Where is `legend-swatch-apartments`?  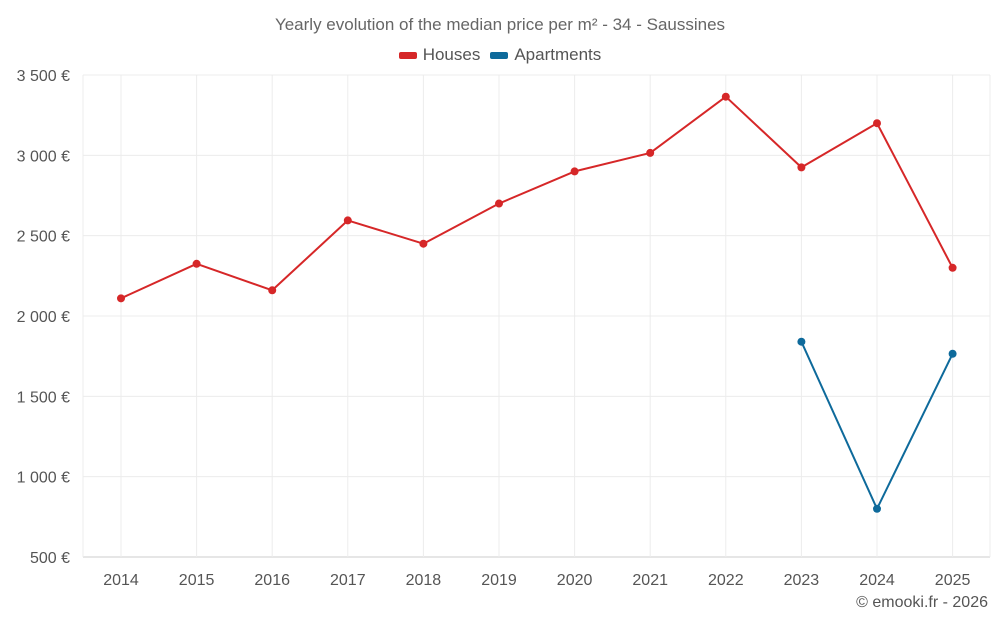
legend-swatch-apartments is located at coordinates (499, 55).